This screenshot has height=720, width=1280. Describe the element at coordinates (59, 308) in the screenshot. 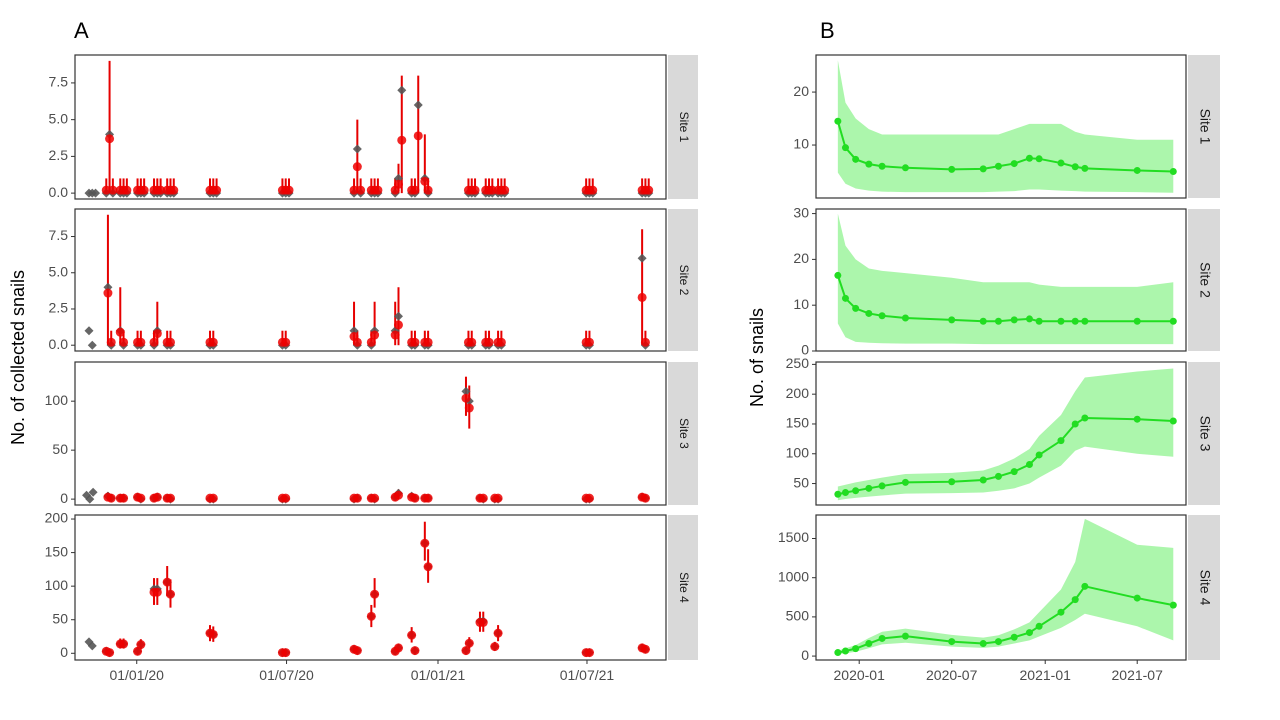

I see `y-tick-label: 2.5` at that location.